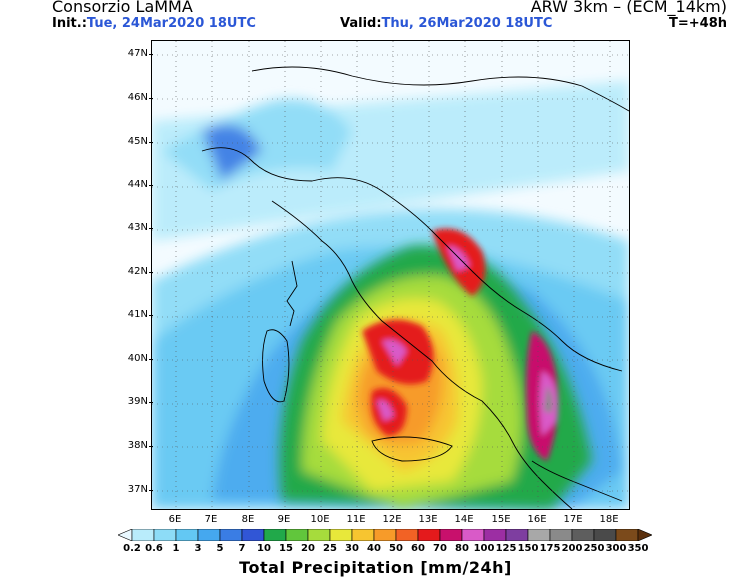 The image size is (751, 580). What do you see at coordinates (308, 548) in the screenshot?
I see `colorbar-tick-label: 20` at bounding box center [308, 548].